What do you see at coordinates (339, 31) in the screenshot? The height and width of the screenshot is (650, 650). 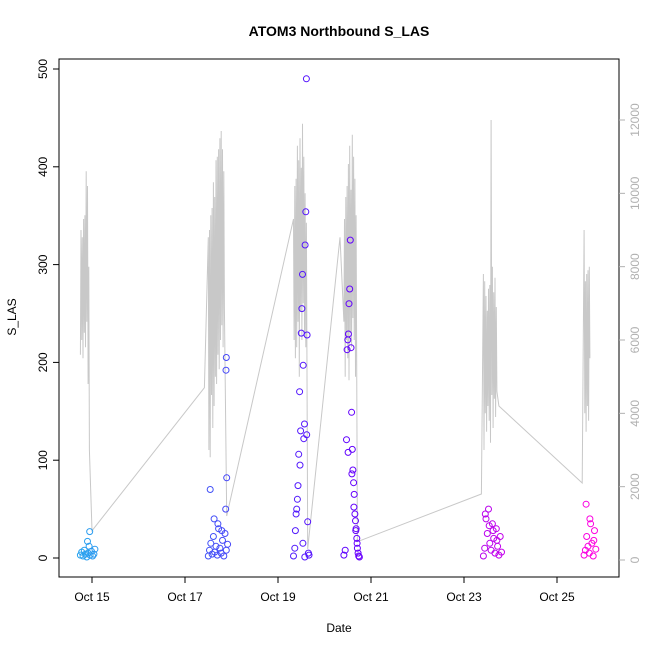 I see `chart-title: ATOM3 Northbound S_LAS` at bounding box center [339, 31].